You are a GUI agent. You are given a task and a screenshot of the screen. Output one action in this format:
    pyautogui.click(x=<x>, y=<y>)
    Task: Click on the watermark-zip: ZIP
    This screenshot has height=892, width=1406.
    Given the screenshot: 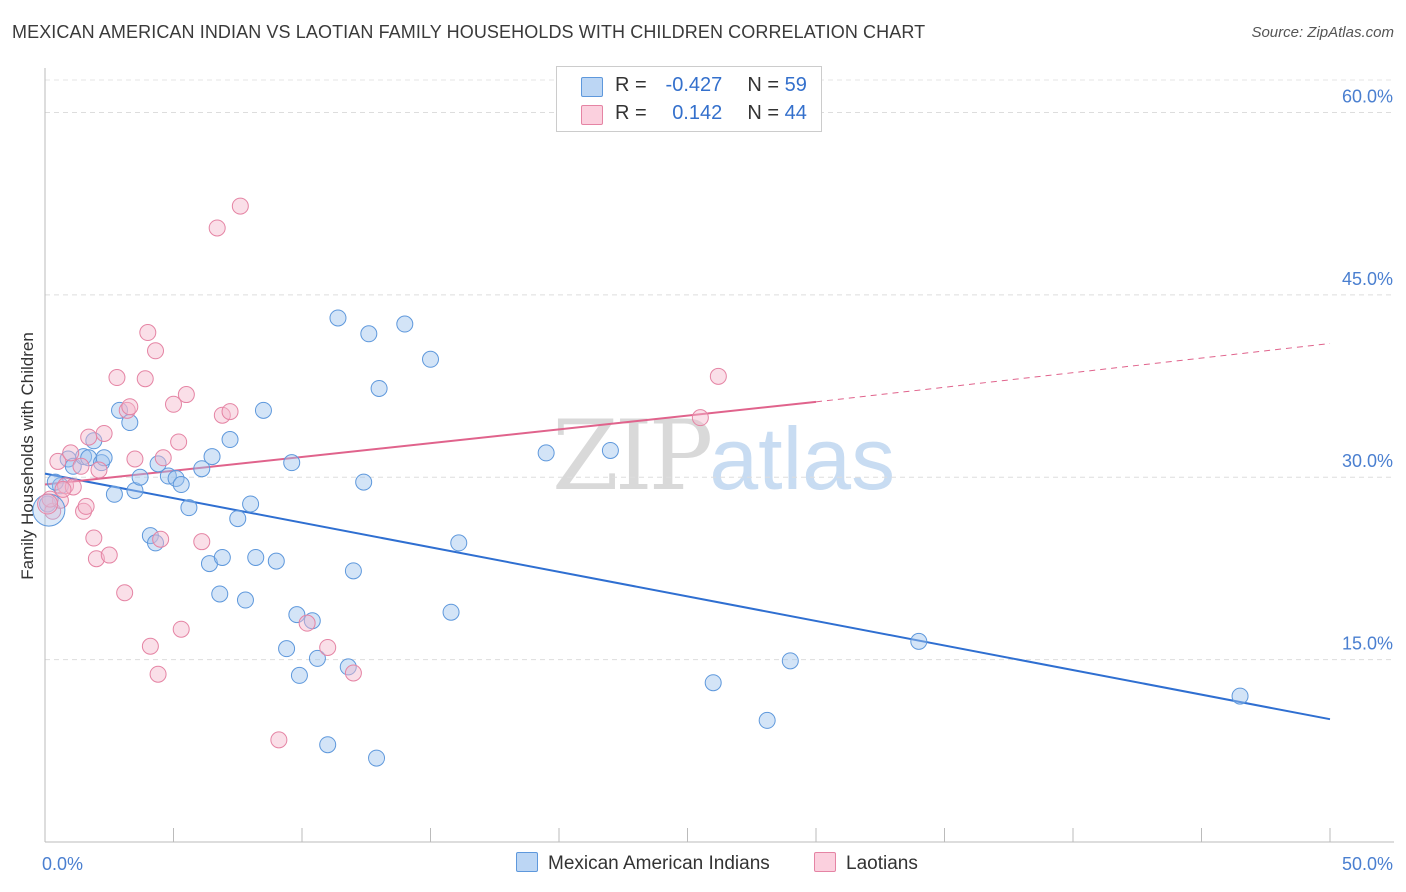 What is the action you would take?
    pyautogui.click(x=632, y=456)
    